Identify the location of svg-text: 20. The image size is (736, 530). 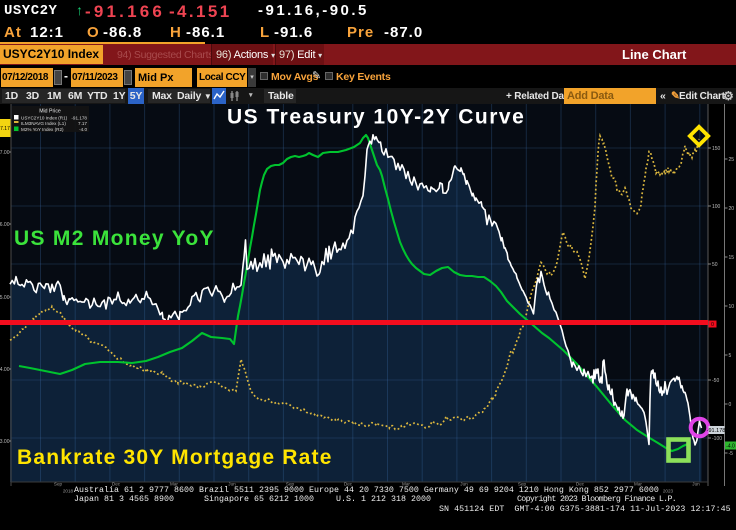
(732, 209).